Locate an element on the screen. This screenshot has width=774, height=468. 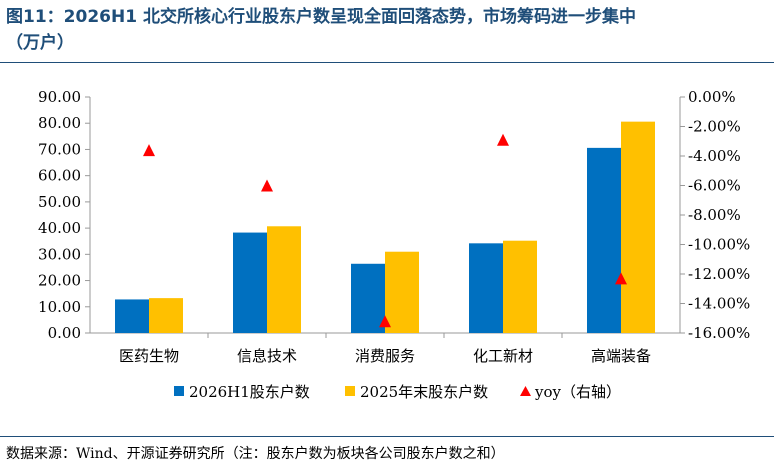
category-label: 消费服务 is located at coordinates (385, 356).